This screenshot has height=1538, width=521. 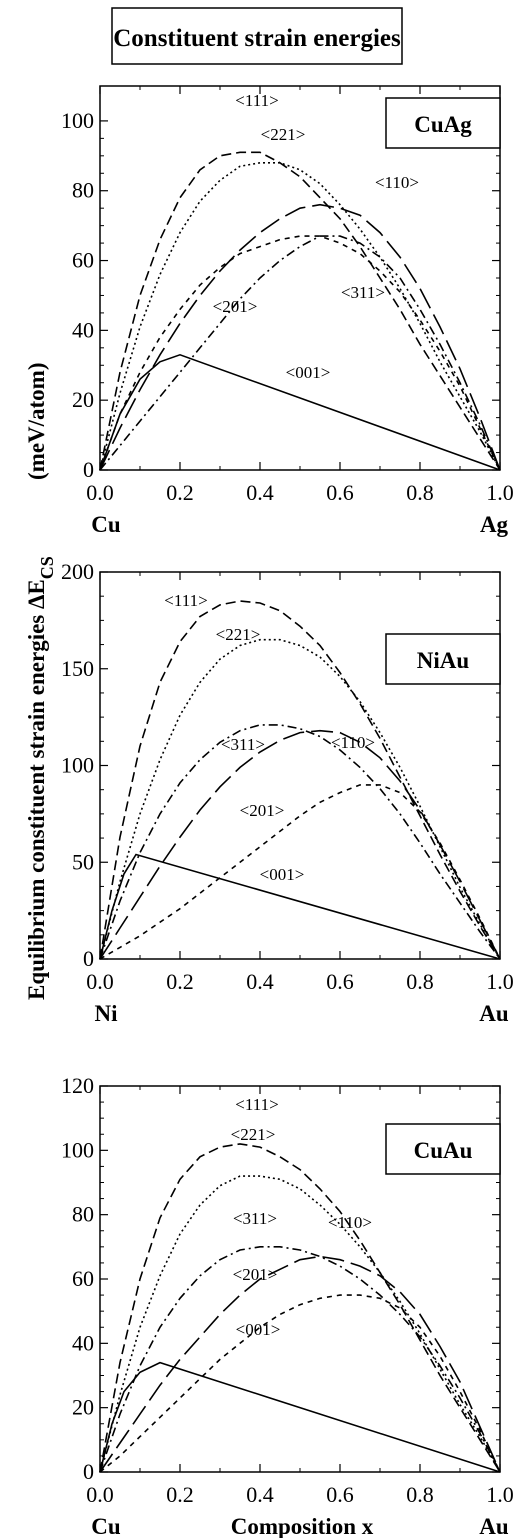 I want to click on y-tick-label: 50, so click(x=83, y=861).